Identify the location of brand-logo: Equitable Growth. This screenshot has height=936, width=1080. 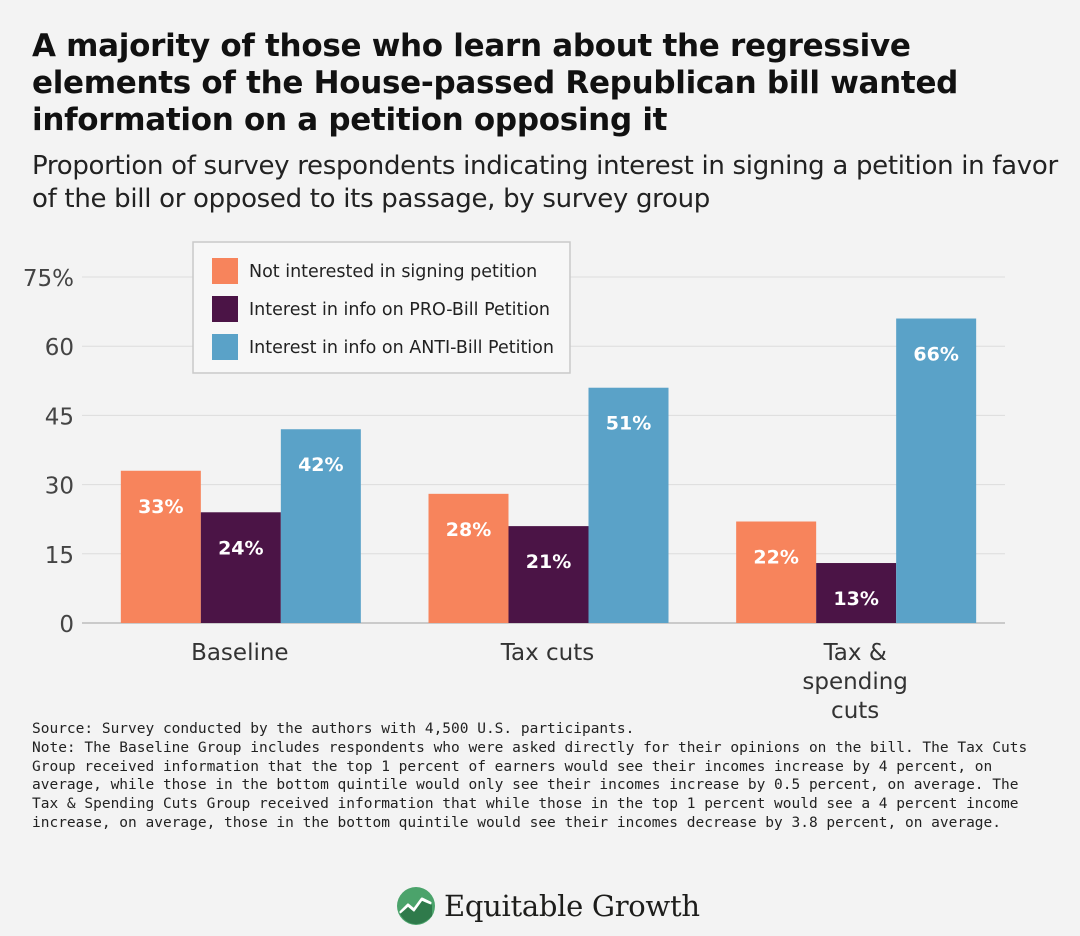
(548, 906).